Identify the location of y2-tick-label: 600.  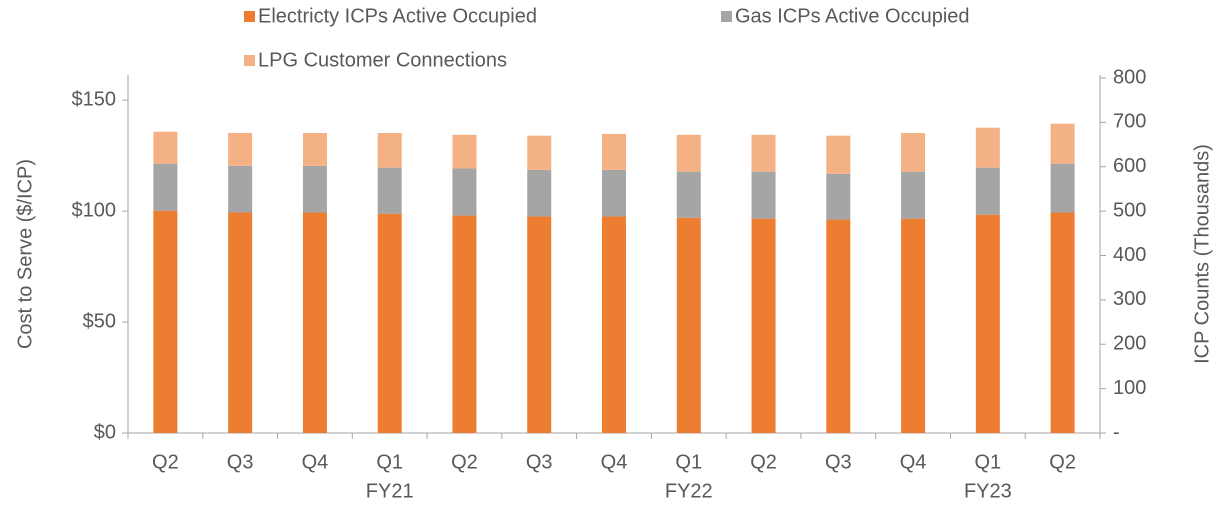
(1129, 166).